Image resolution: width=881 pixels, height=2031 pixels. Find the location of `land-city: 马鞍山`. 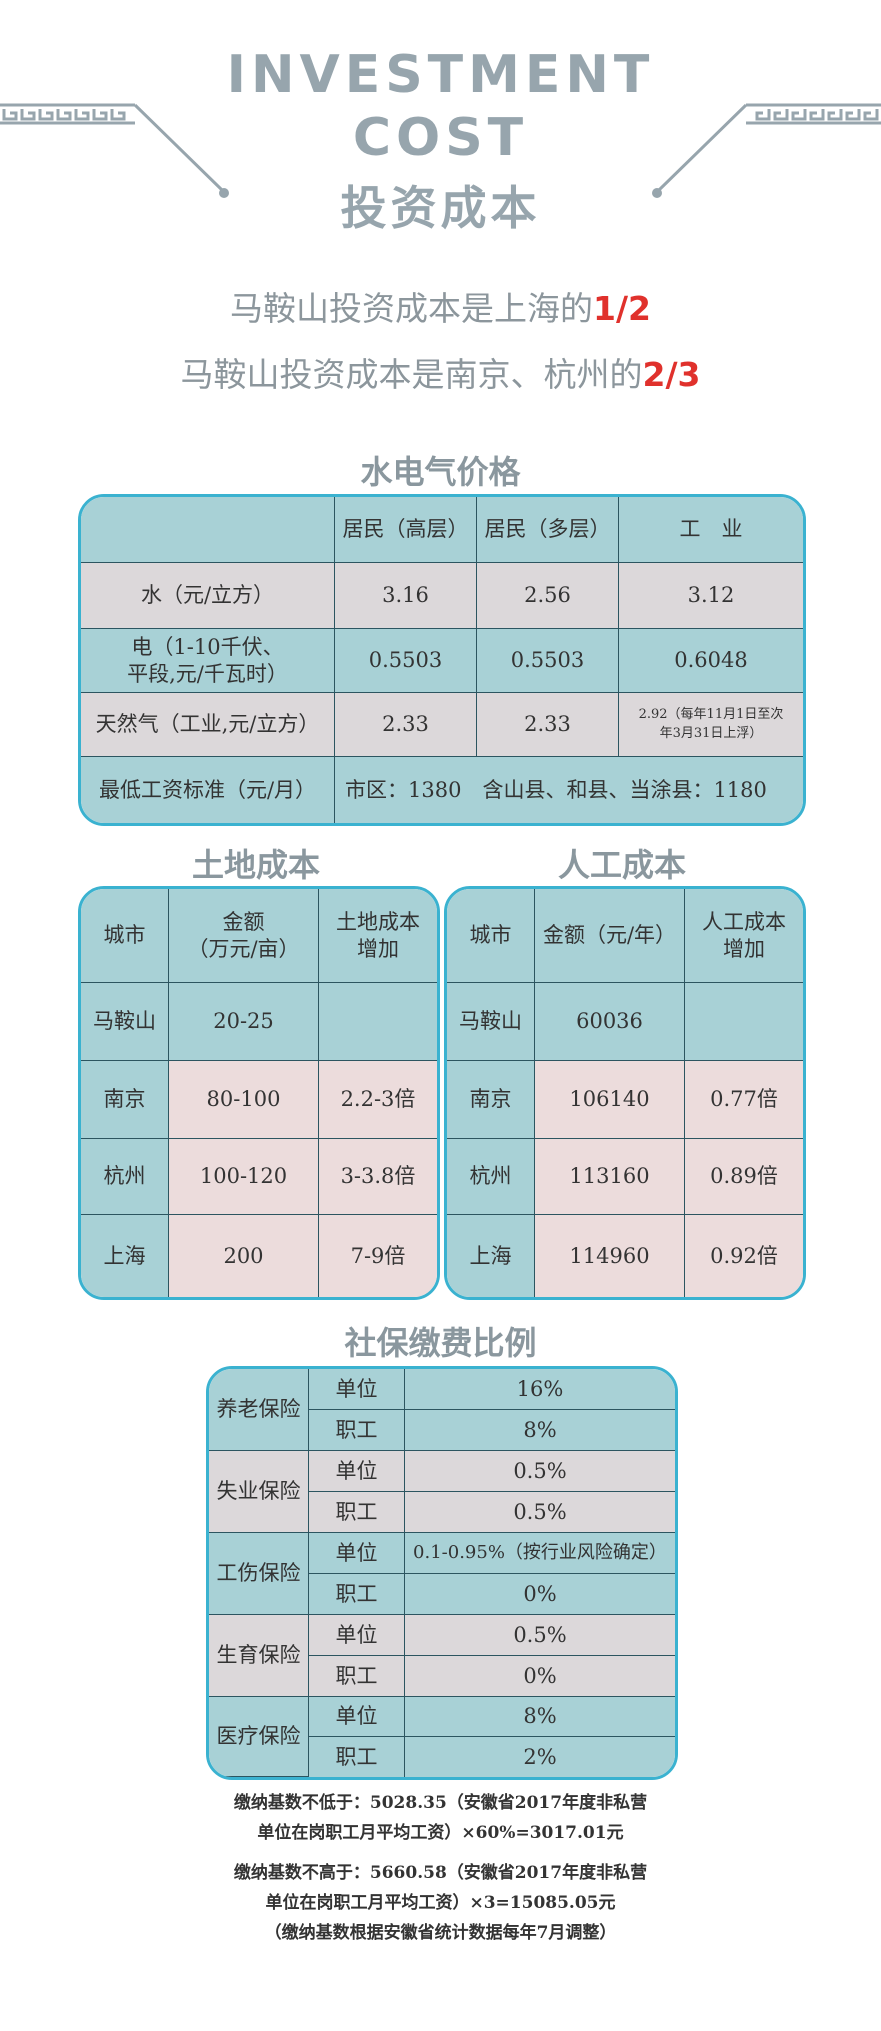

land-city: 马鞍山 is located at coordinates (125, 1022).